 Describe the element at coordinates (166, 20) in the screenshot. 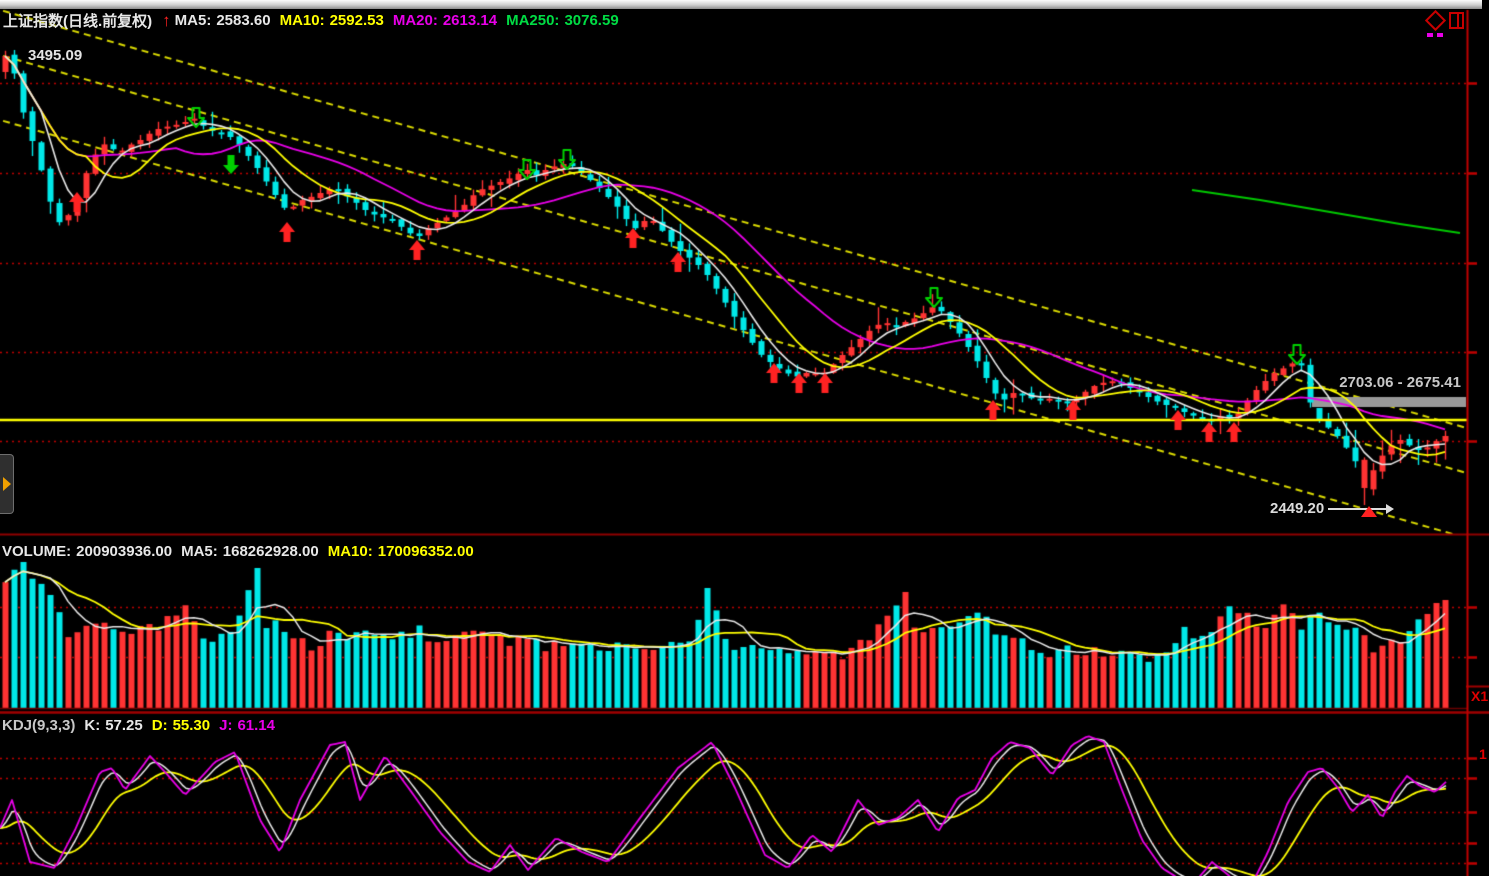

I see `up-arrow-icon: ↑` at that location.